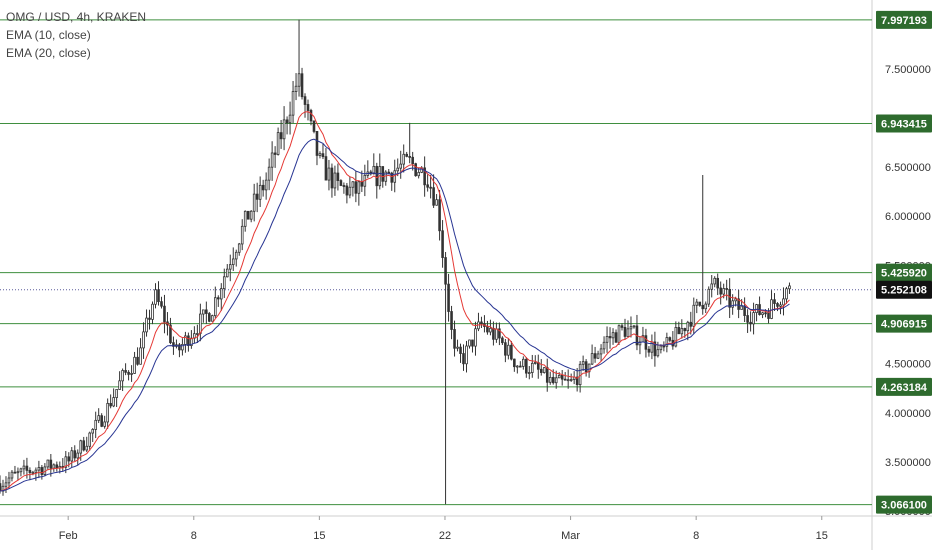 This screenshot has width=932, height=550. I want to click on level-price-label: 5.425920, so click(904, 274).